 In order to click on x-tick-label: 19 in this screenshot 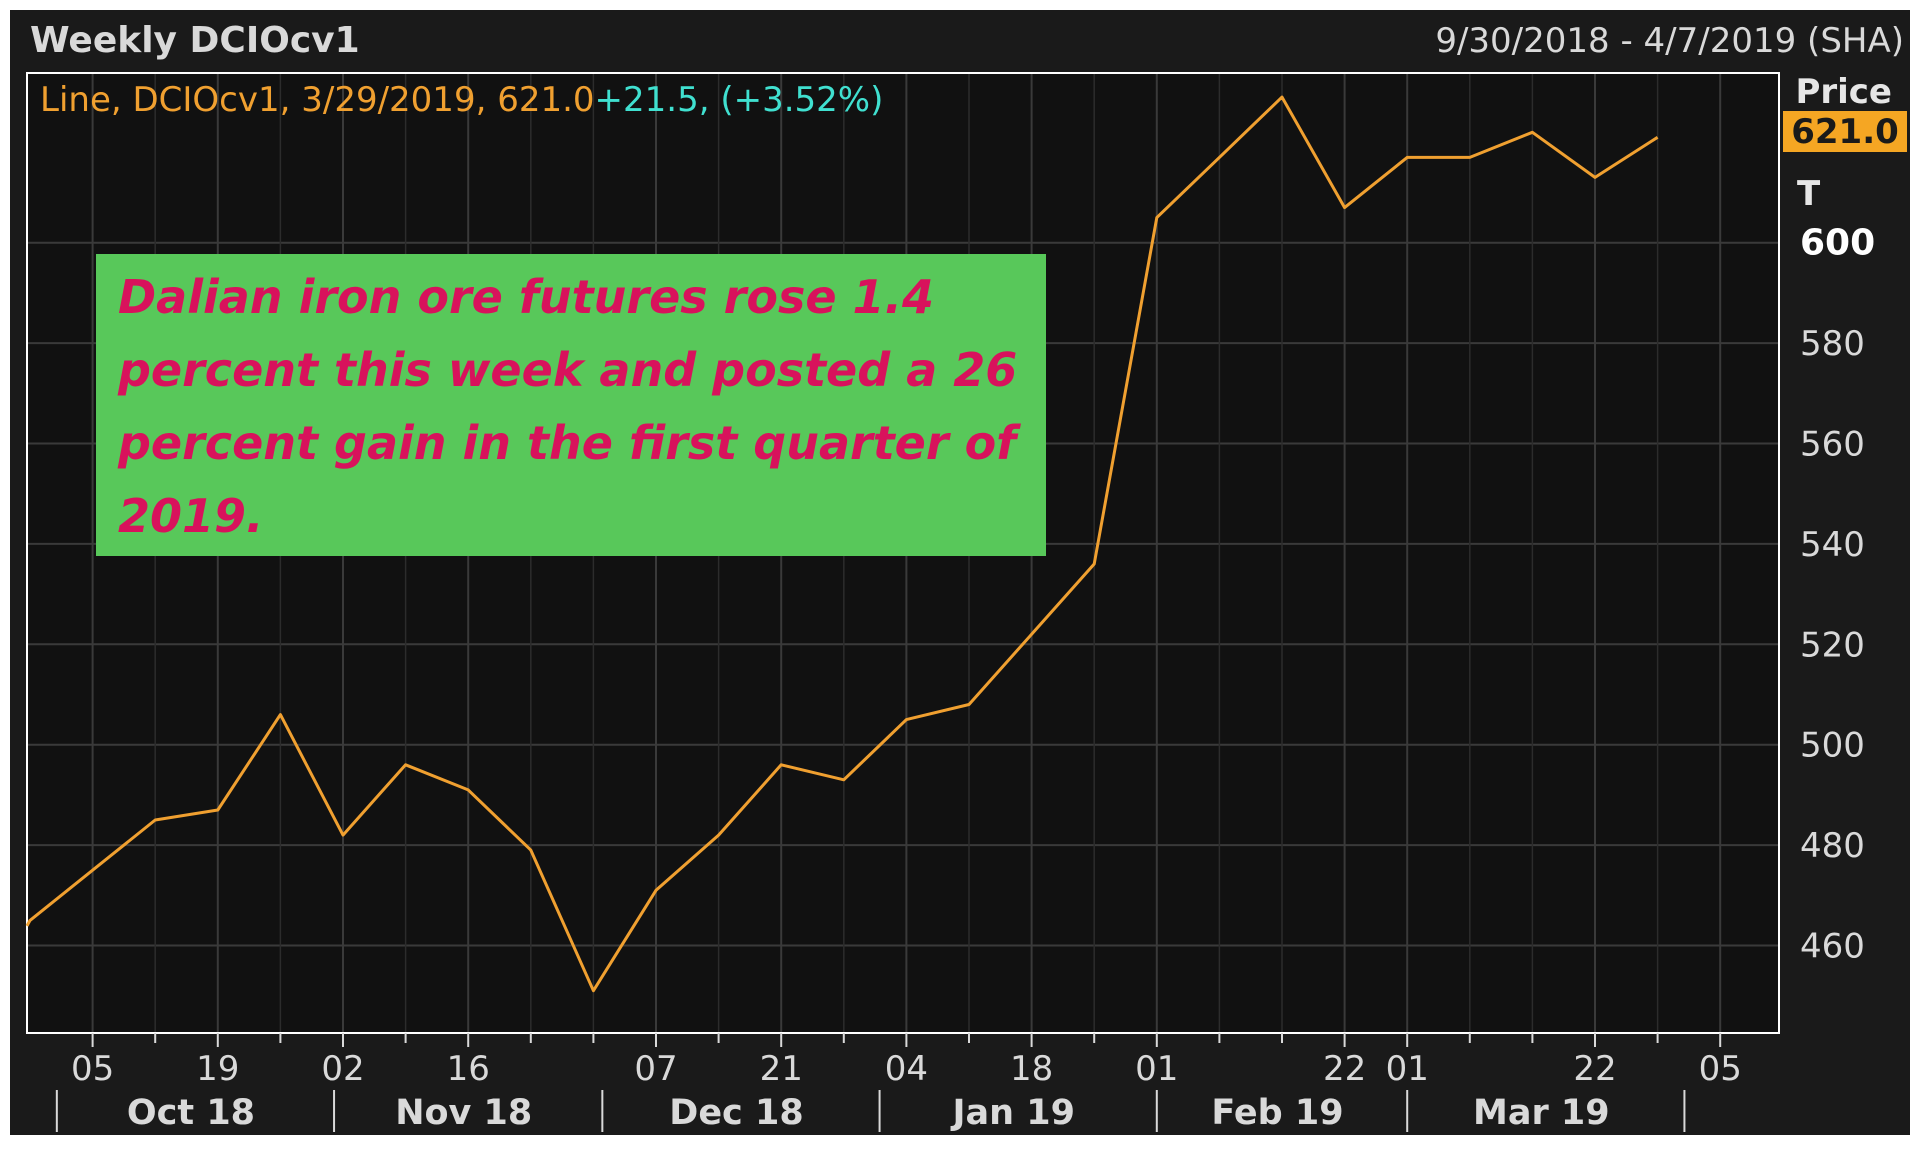, I will do `click(217, 1069)`.